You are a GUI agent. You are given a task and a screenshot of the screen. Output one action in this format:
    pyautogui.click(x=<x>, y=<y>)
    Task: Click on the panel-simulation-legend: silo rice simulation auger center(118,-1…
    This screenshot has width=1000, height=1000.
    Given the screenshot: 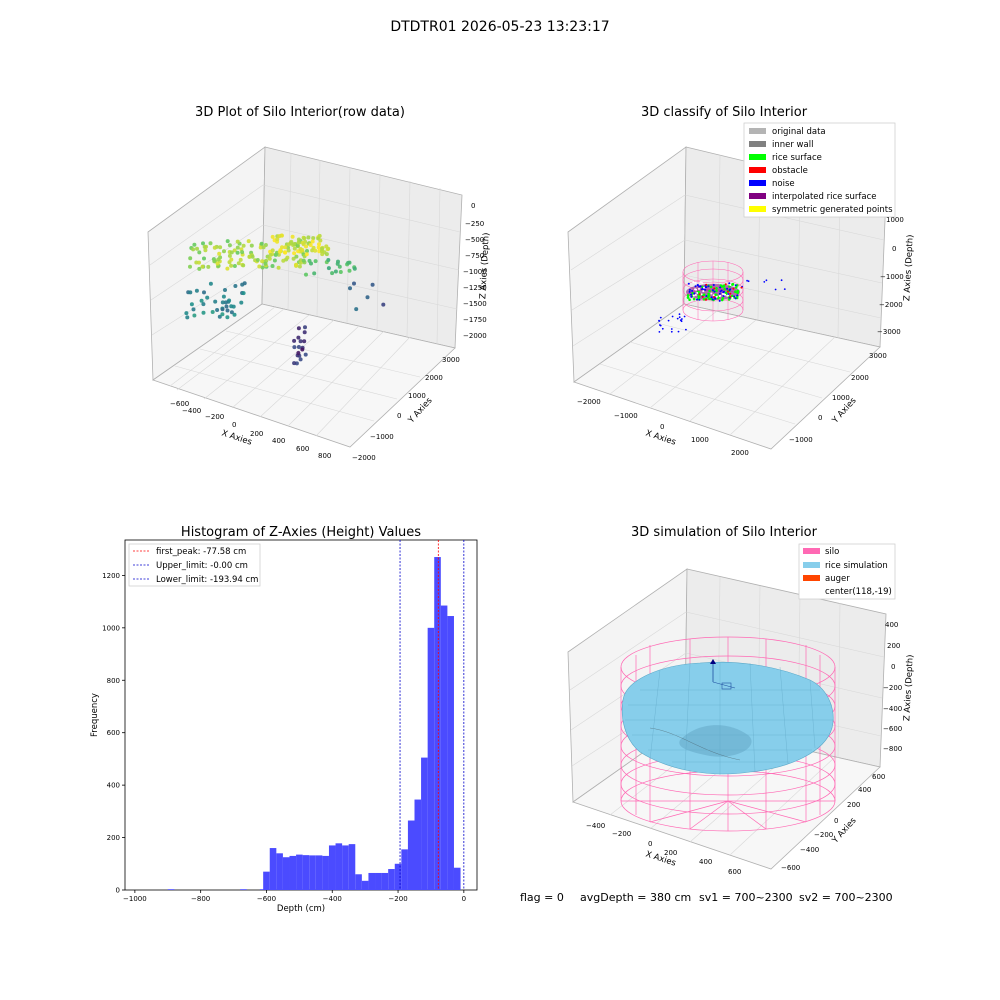 What is the action you would take?
    pyautogui.click(x=847, y=571)
    